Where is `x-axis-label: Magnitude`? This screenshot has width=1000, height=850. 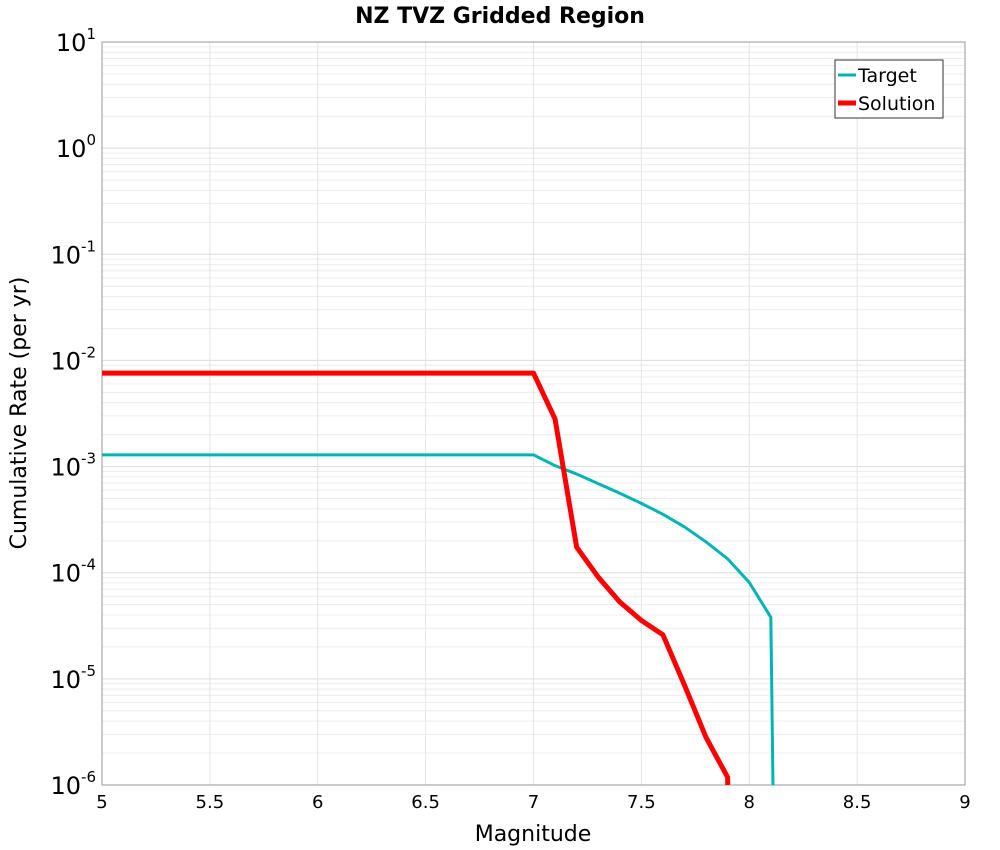
x-axis-label: Magnitude is located at coordinates (533, 834).